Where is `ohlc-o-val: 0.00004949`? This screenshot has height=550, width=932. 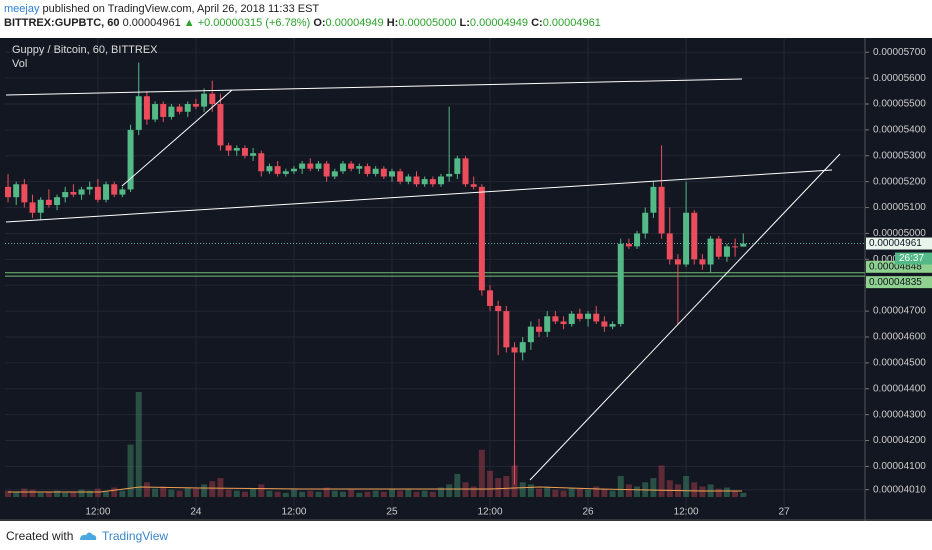
ohlc-o-val: 0.00004949 is located at coordinates (354, 23).